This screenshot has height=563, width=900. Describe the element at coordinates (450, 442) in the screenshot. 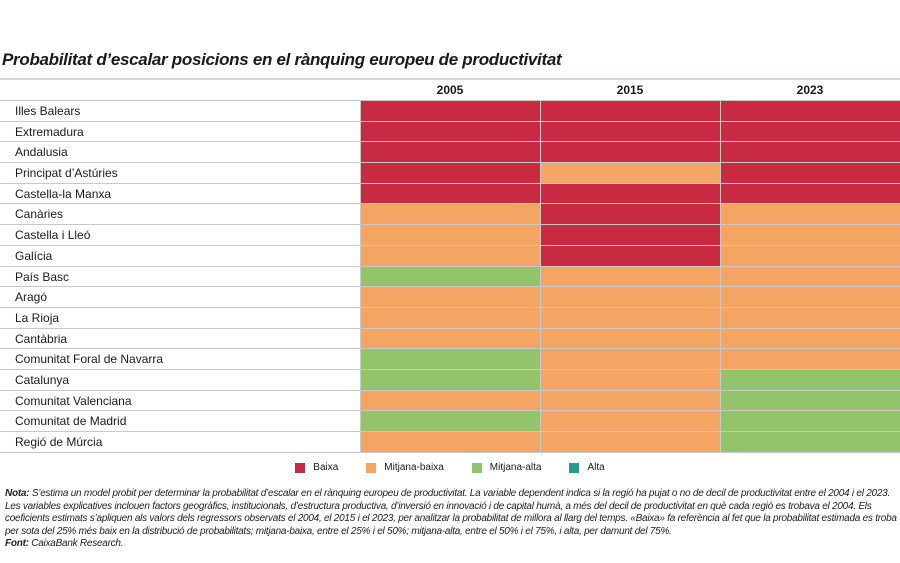

I see `table-row: Regió de Múrcia` at that location.